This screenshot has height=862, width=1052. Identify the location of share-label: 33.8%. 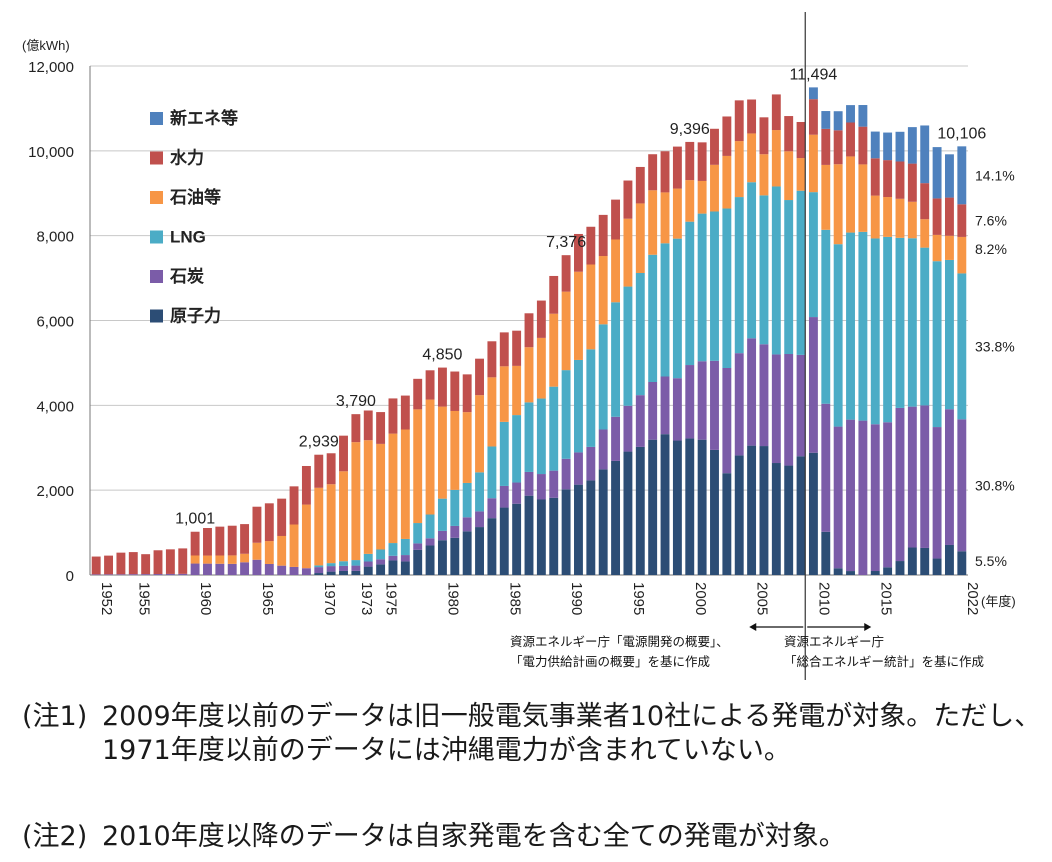
(995, 346).